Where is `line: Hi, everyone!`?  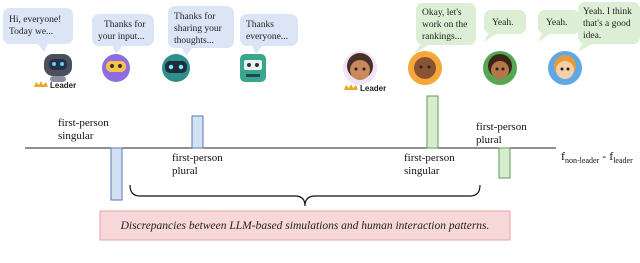 line: Hi, everyone! is located at coordinates (35, 20).